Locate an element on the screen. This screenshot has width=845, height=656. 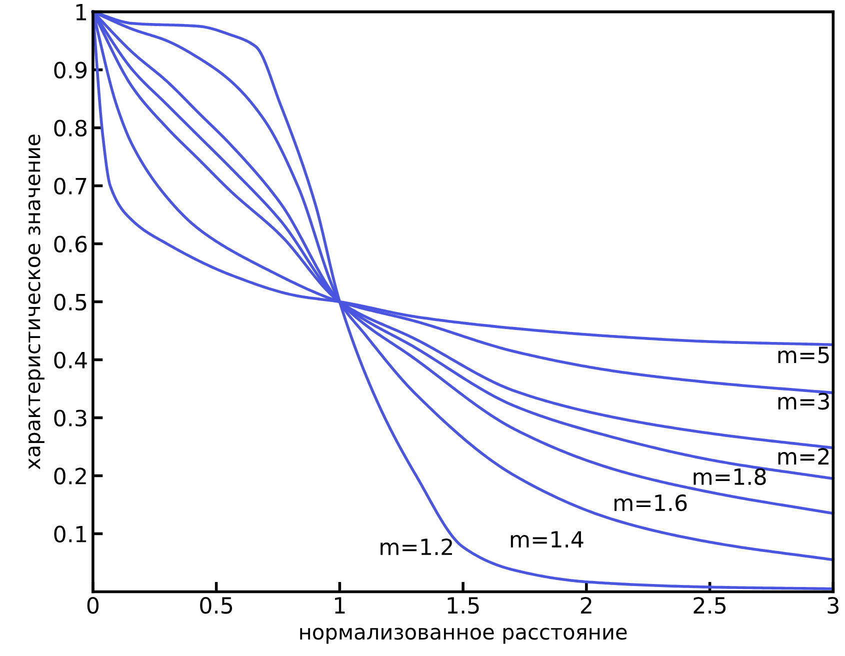
y-tick-label: 0.7 is located at coordinates (70, 186).